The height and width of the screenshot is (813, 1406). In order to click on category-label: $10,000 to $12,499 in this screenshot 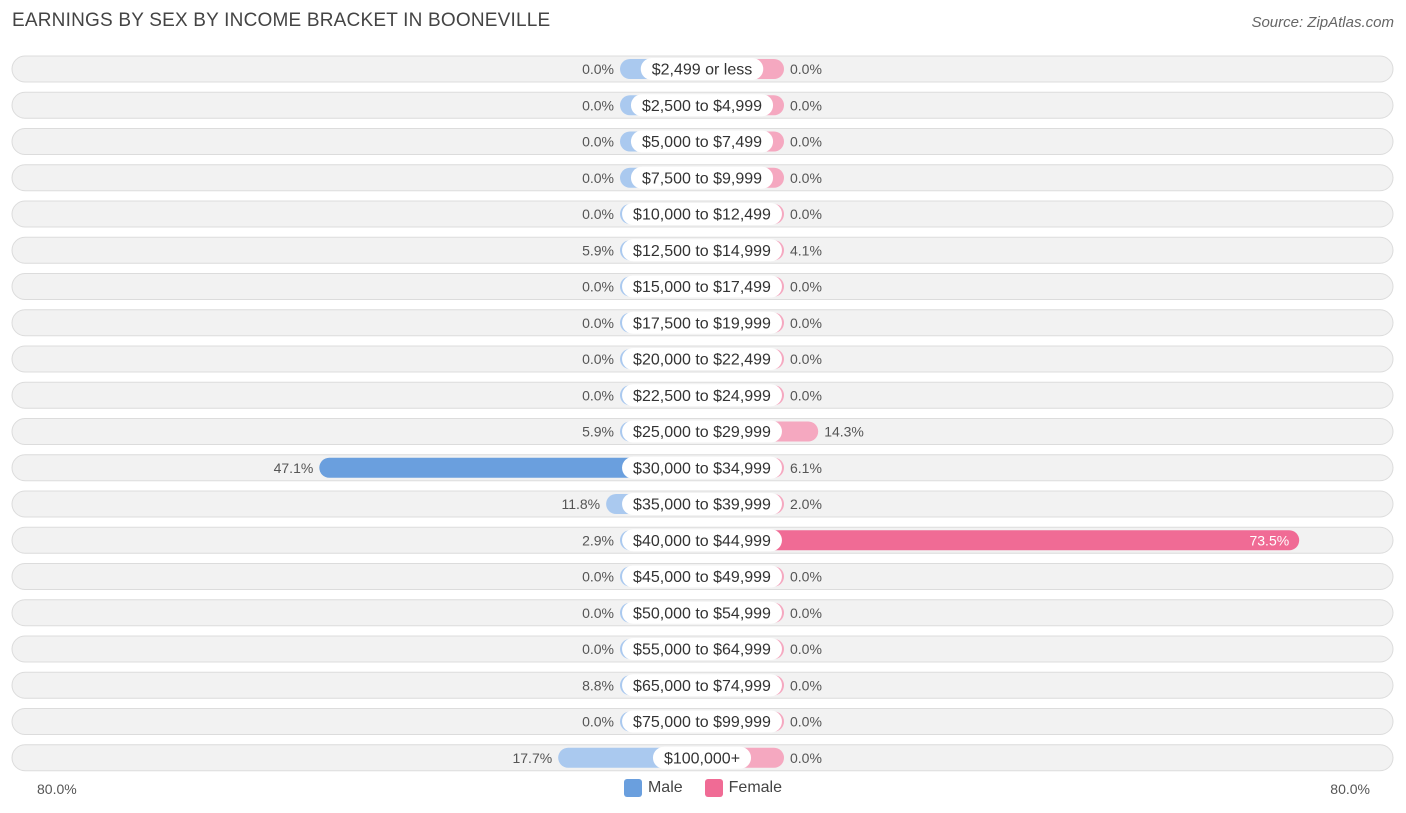, I will do `click(702, 215)`.